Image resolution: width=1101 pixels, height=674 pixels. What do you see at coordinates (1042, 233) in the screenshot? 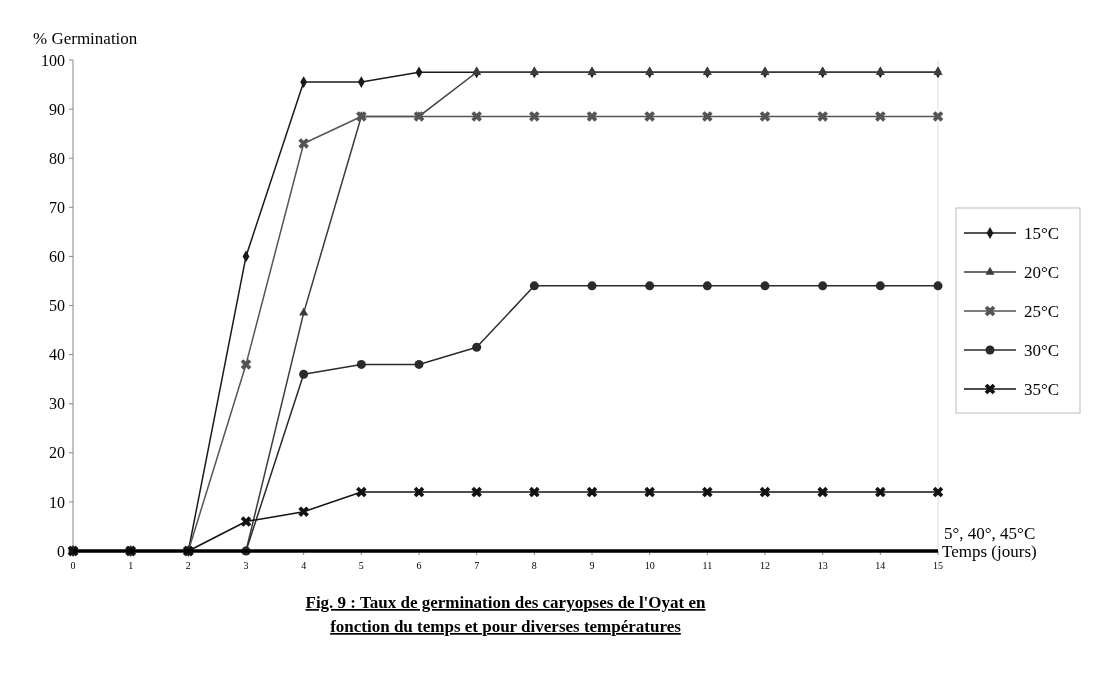
I see `legend-label: 15°C` at bounding box center [1042, 233].